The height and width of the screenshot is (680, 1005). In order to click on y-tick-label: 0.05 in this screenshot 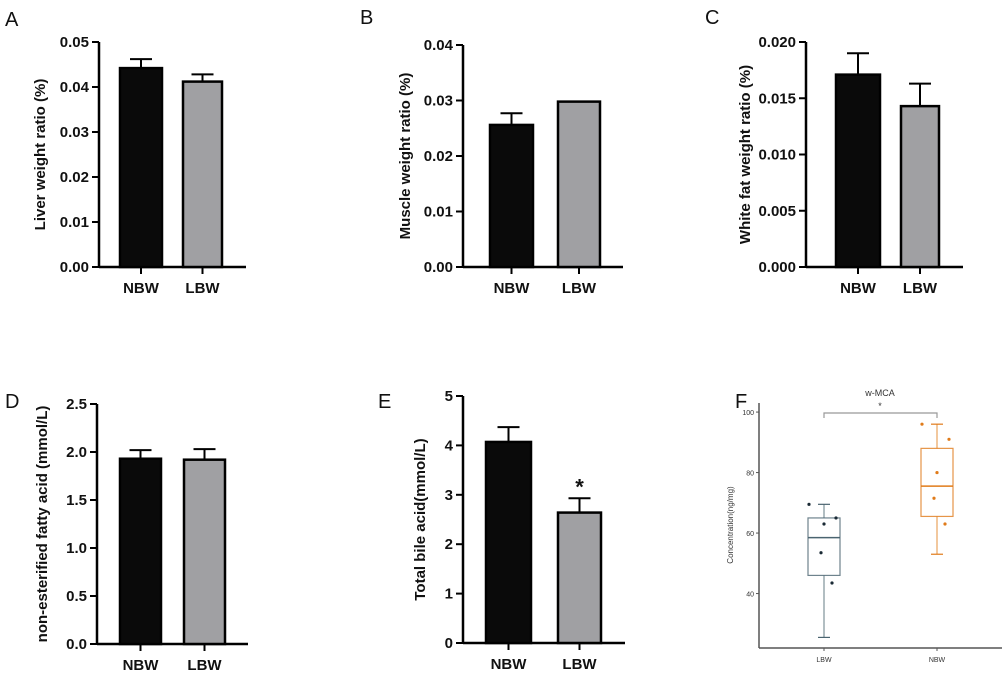, I will do `click(74, 42)`.